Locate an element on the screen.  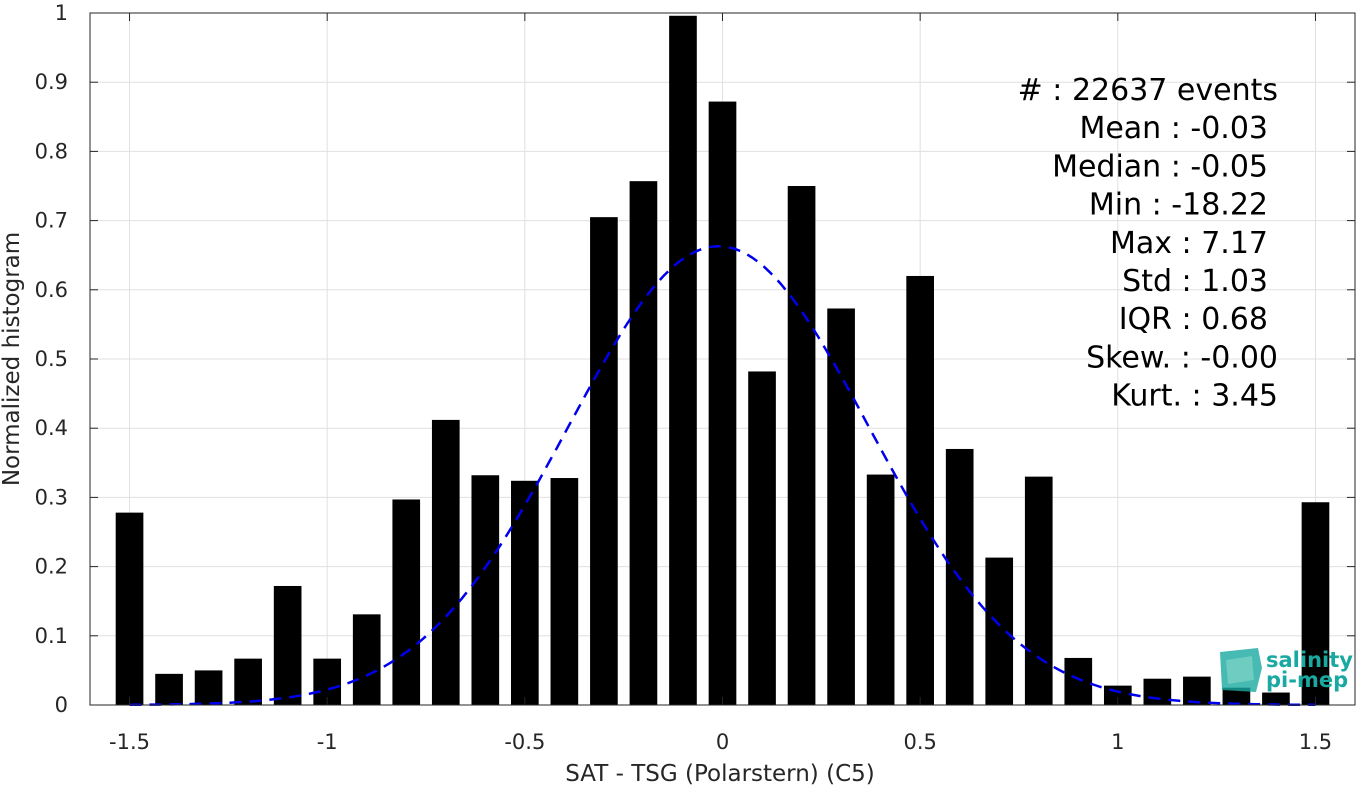
stat-line-3: Min : -18.22 is located at coordinates (1178, 205).